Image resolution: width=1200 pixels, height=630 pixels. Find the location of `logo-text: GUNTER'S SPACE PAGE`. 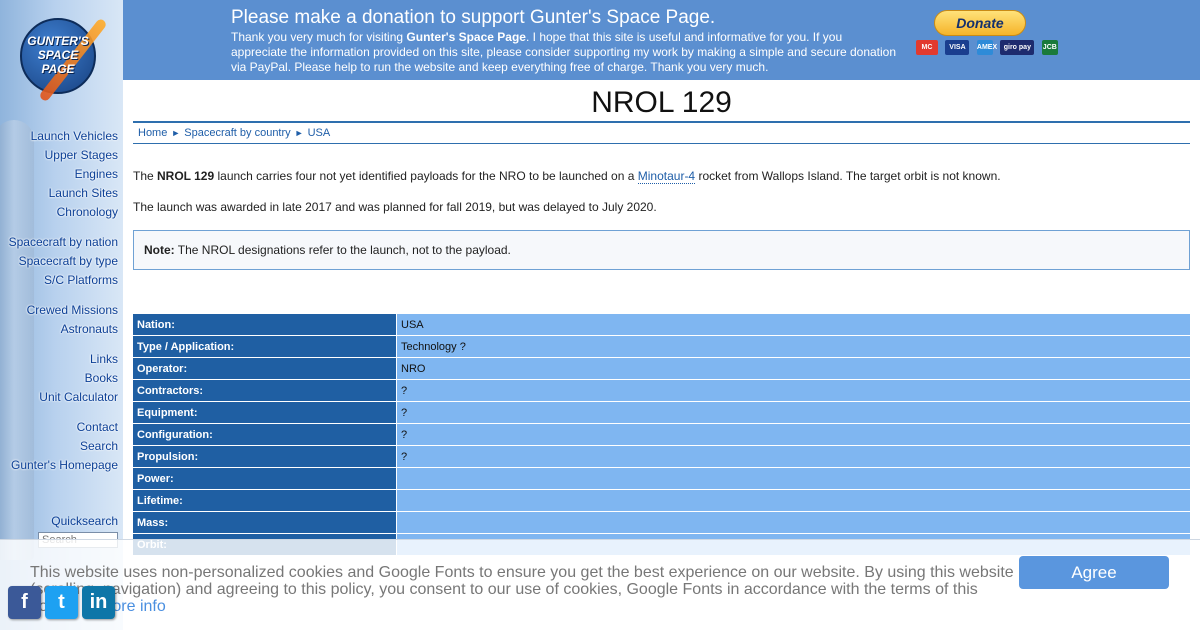

logo-text: GUNTER'S SPACE PAGE is located at coordinates (58, 55).